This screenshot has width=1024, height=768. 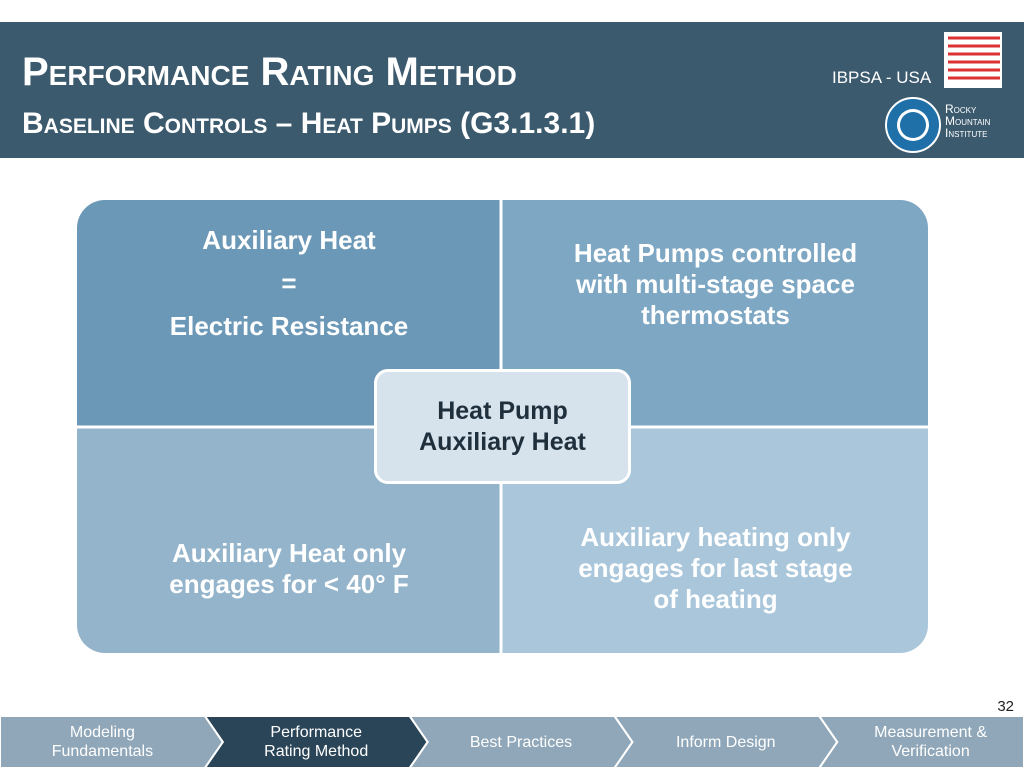 What do you see at coordinates (931, 732) in the screenshot?
I see `nav-label: Measurement &` at bounding box center [931, 732].